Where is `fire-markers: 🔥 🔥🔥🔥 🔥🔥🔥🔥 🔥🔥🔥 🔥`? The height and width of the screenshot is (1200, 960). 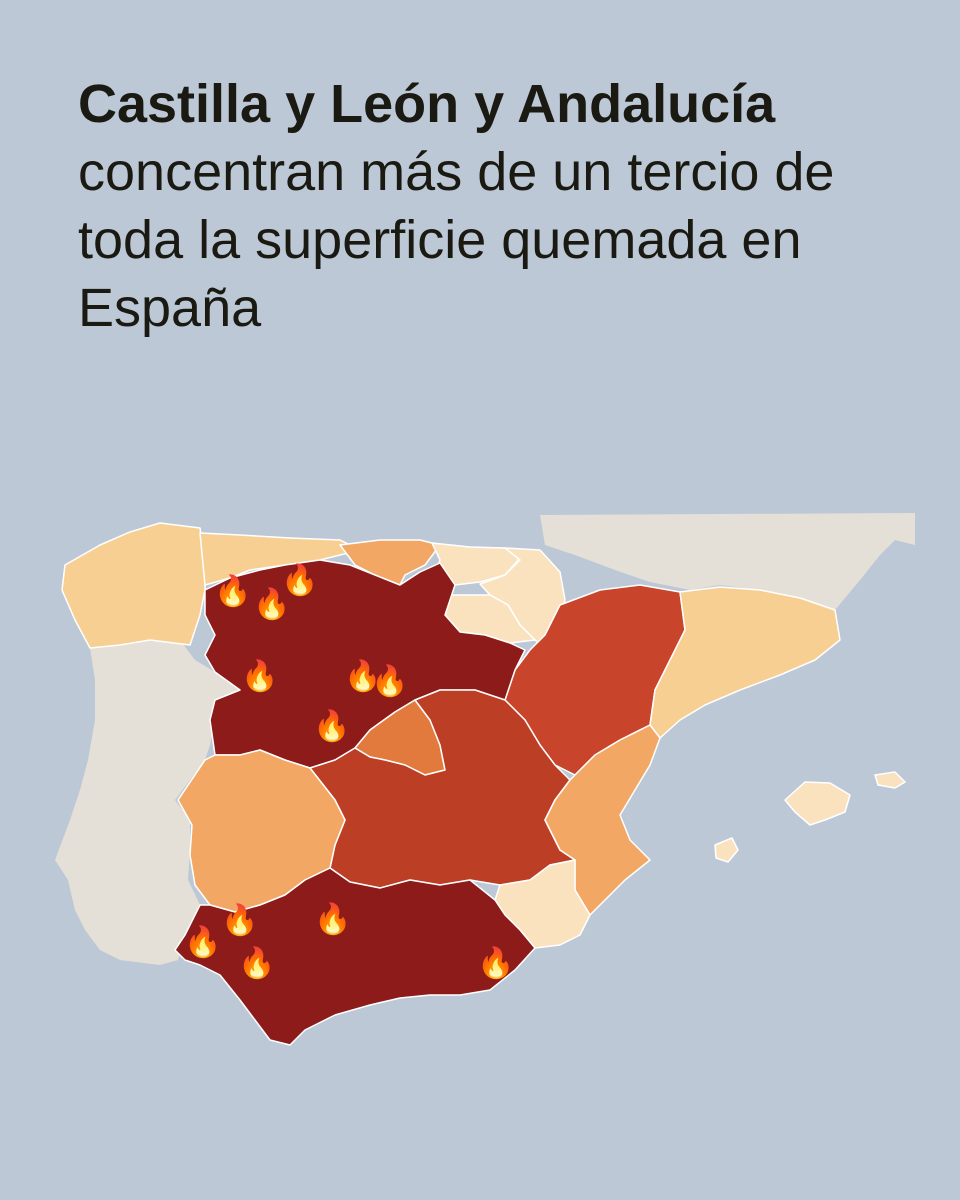 fire-markers: 🔥 🔥🔥🔥 🔥🔥🔥🔥 🔥🔥🔥 🔥 is located at coordinates (349, 771).